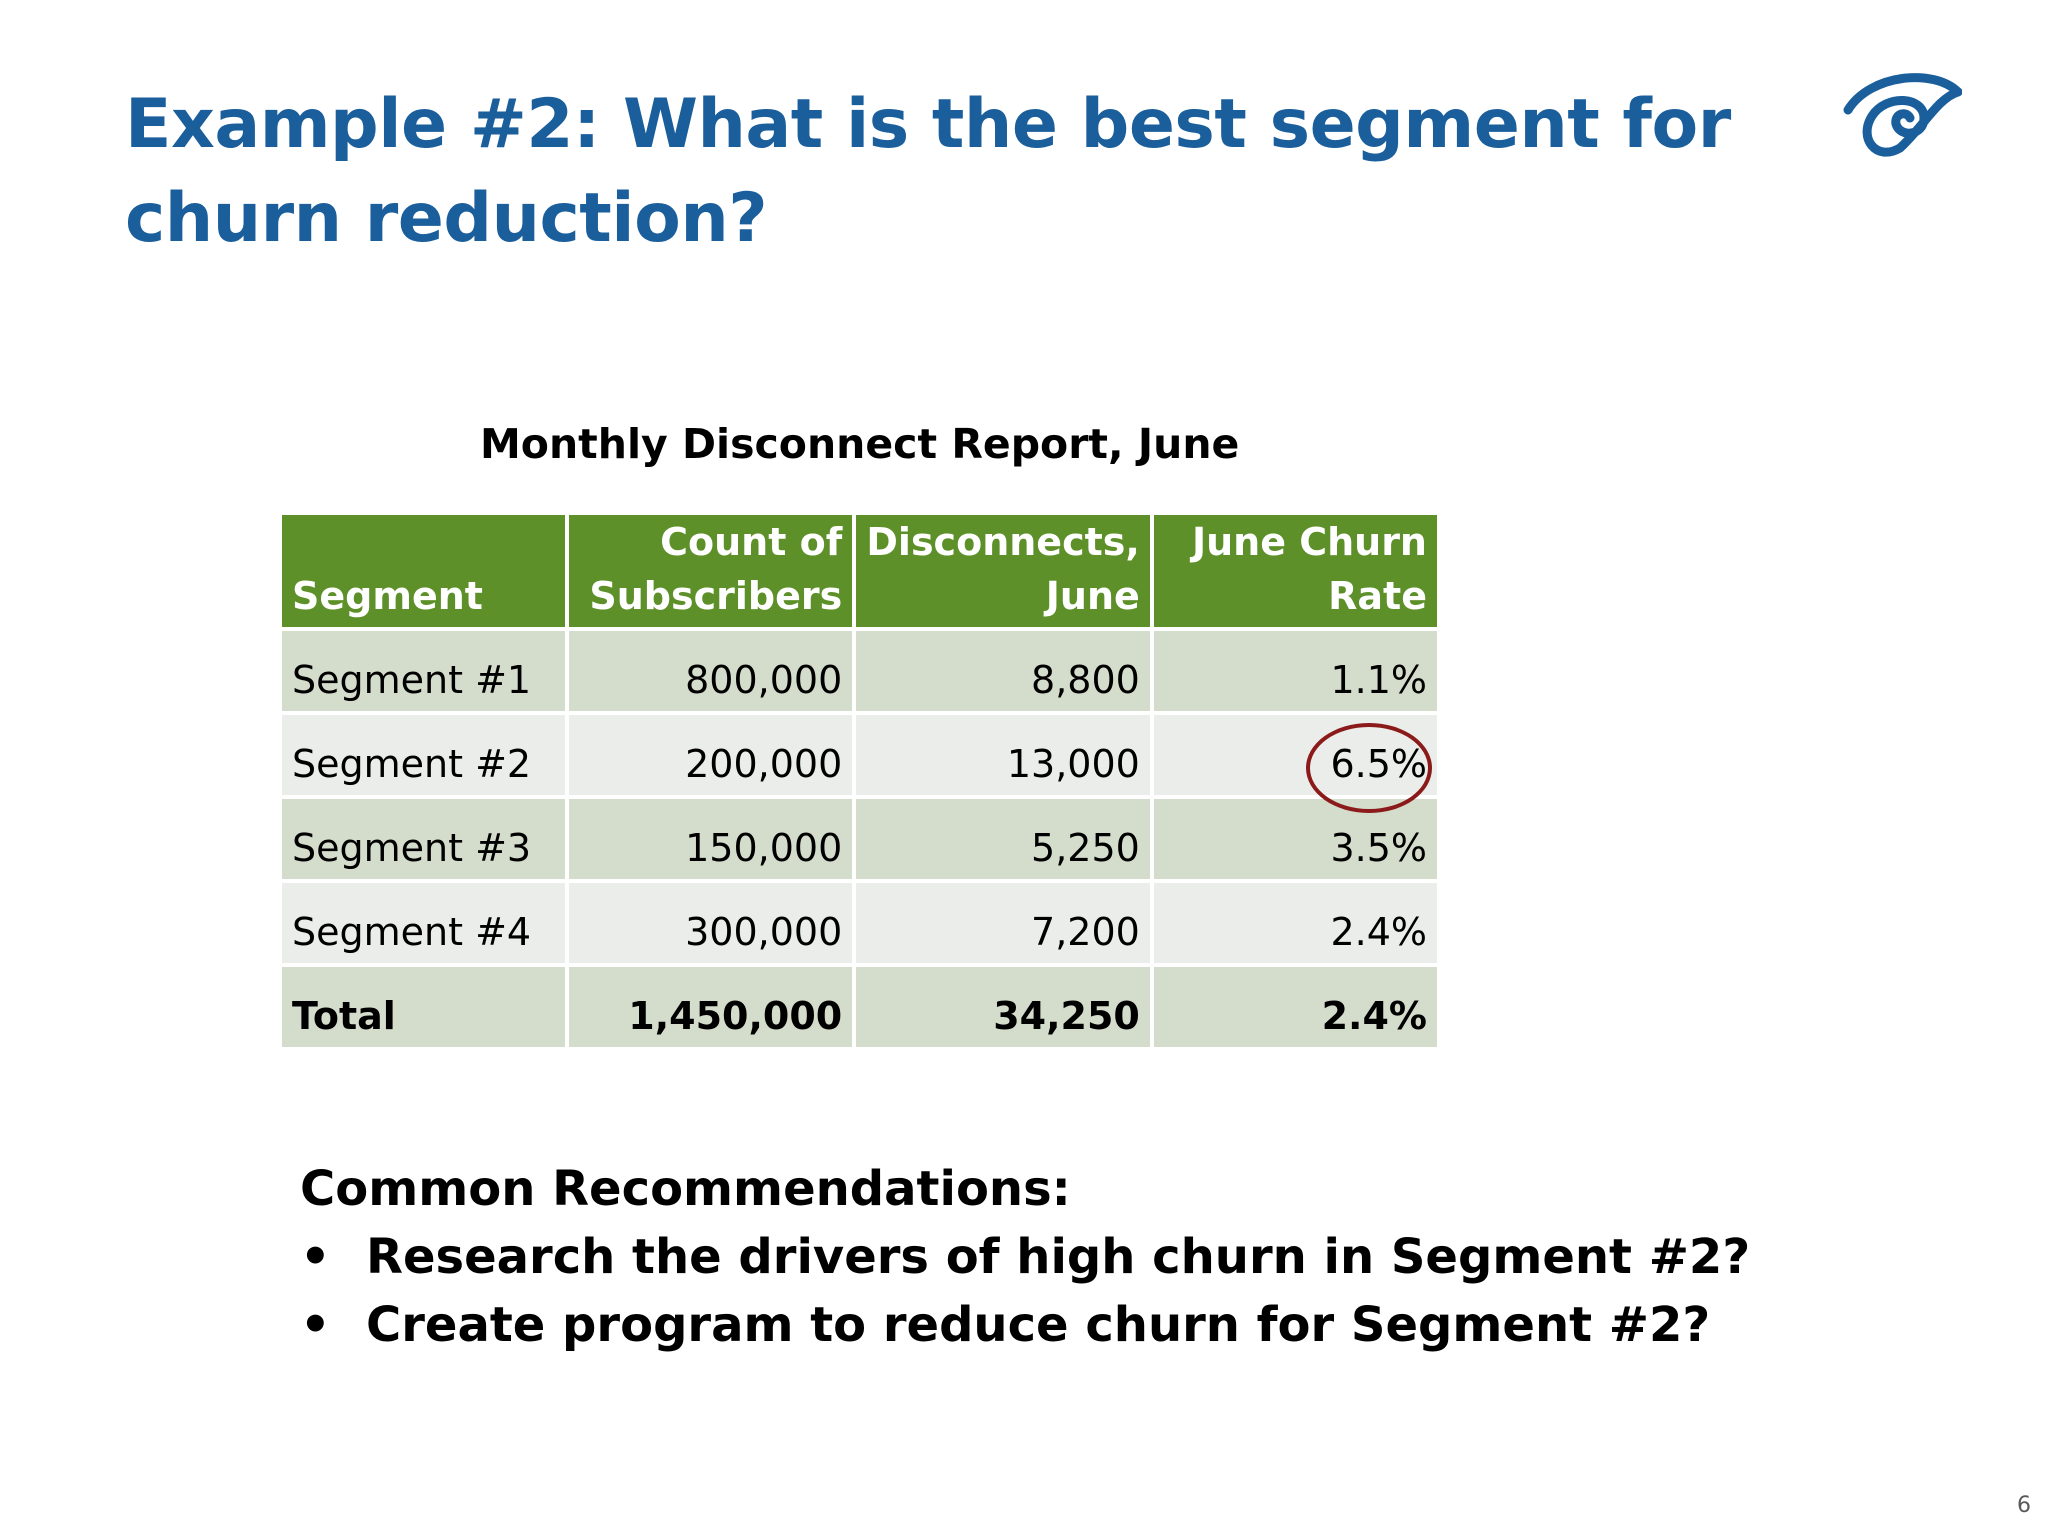 The height and width of the screenshot is (1536, 2048). What do you see at coordinates (716, 596) in the screenshot?
I see `header-line: Subscribers` at bounding box center [716, 596].